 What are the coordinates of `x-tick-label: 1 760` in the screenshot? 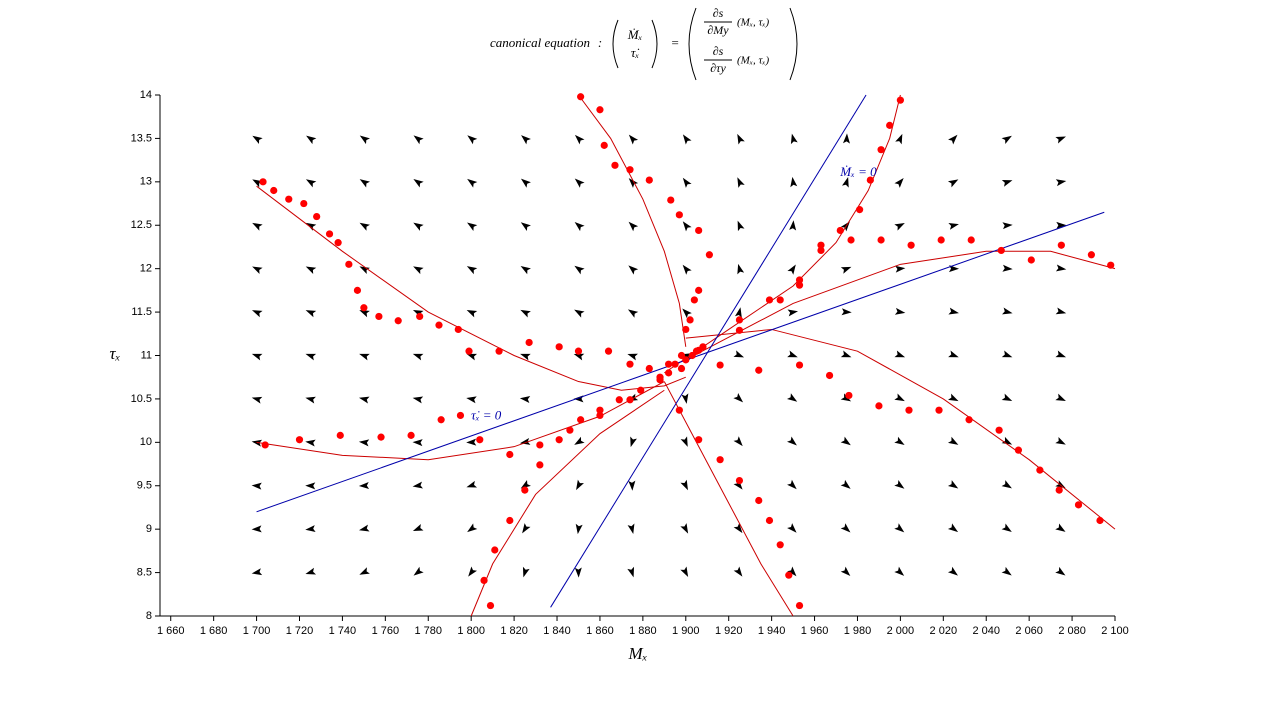 It's located at (386, 631).